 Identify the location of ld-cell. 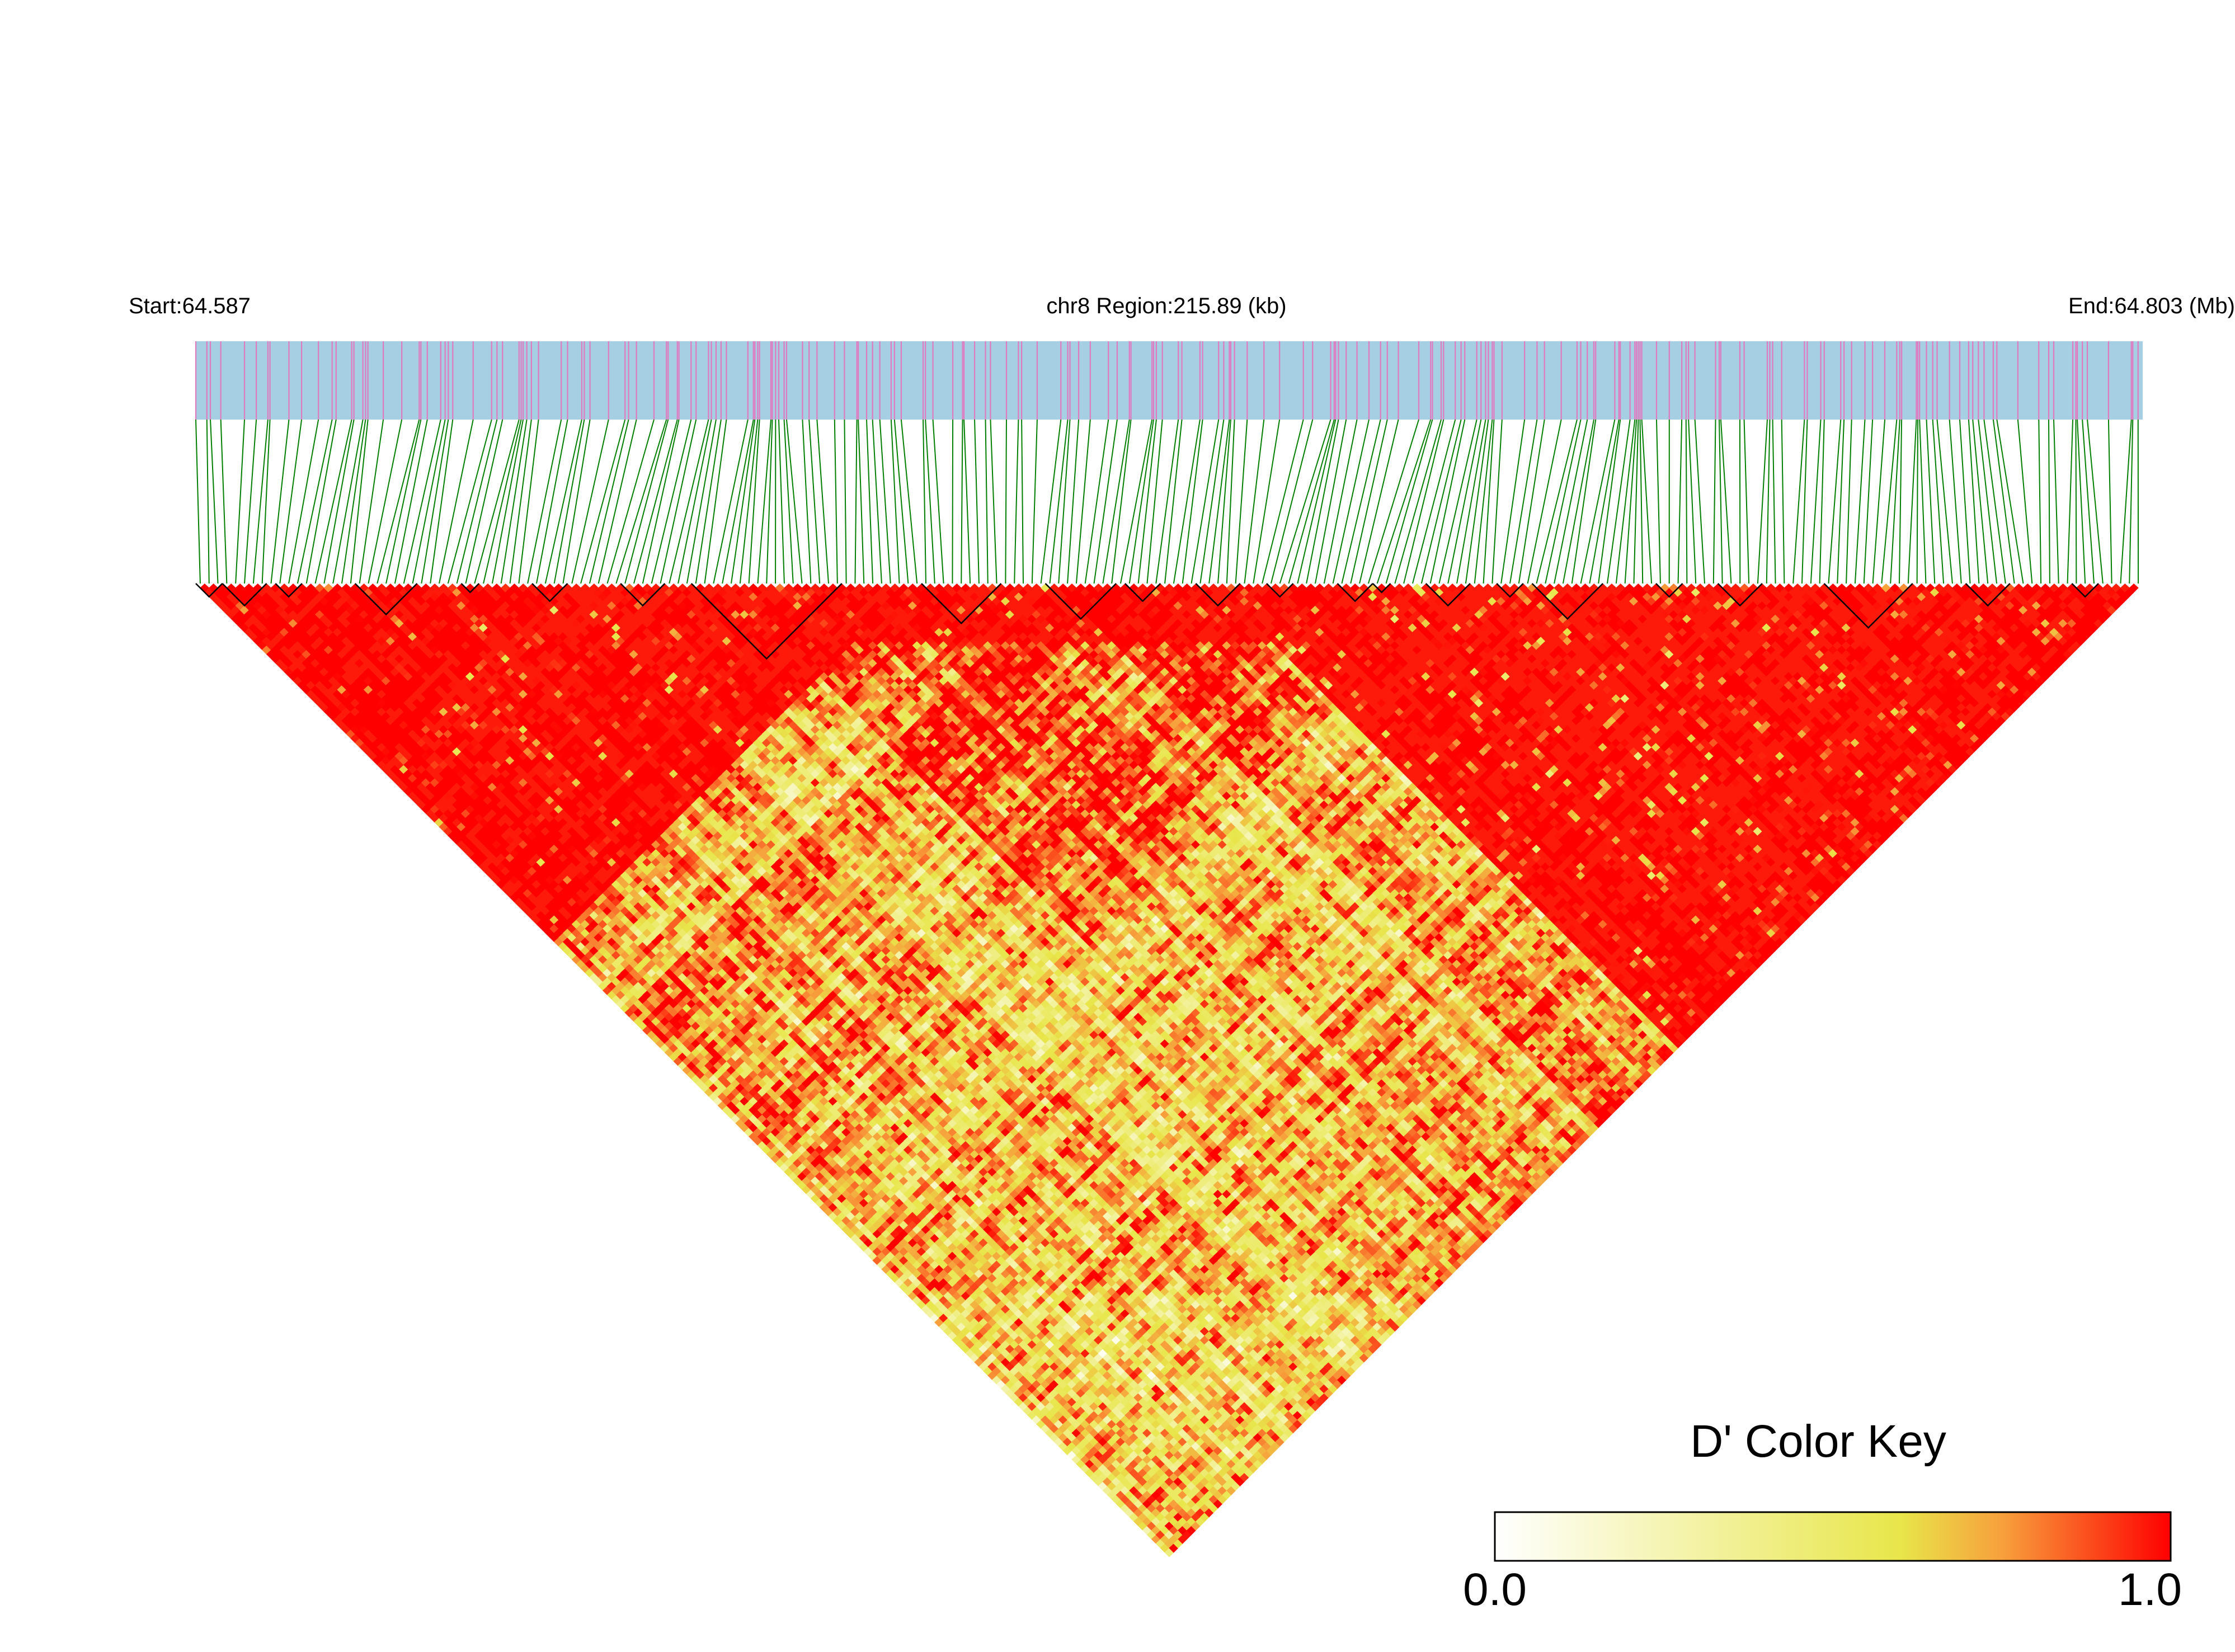
(231, 588).